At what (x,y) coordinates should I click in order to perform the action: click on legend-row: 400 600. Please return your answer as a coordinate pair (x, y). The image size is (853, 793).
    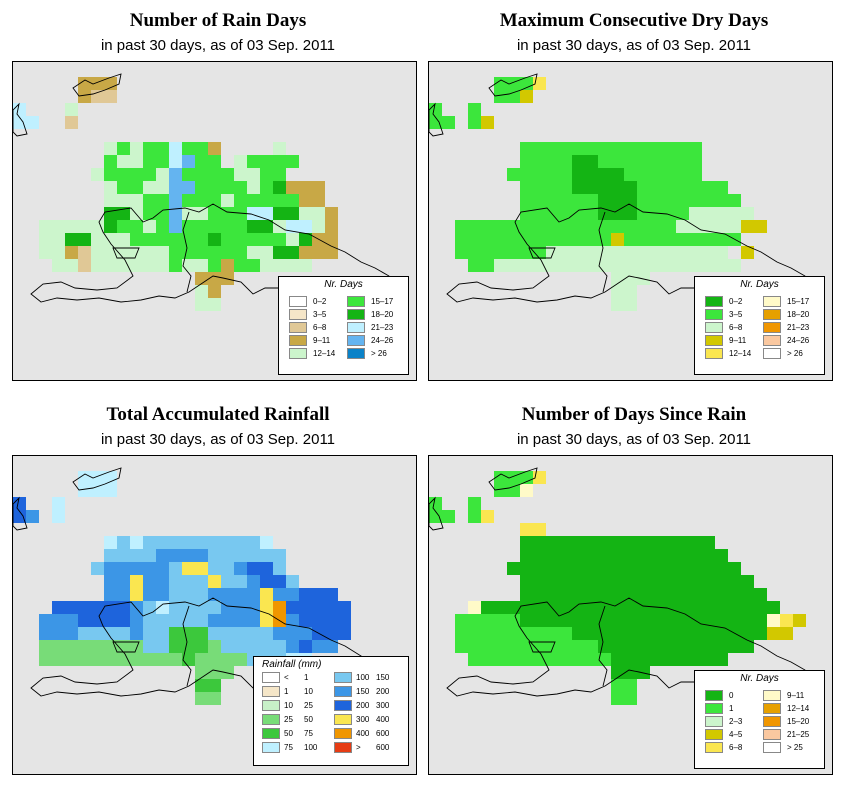
    Looking at the image, I should click on (365, 733).